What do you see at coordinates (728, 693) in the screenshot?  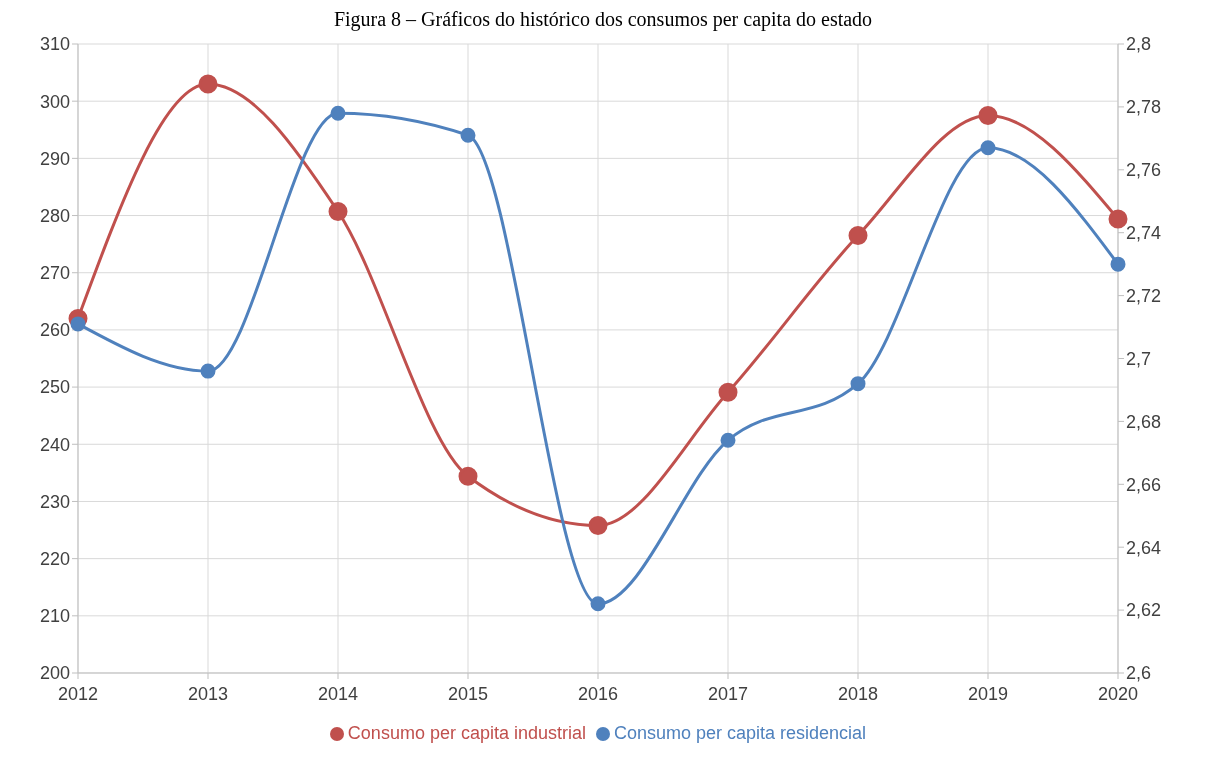 I see `x-tick-label: 2017` at bounding box center [728, 693].